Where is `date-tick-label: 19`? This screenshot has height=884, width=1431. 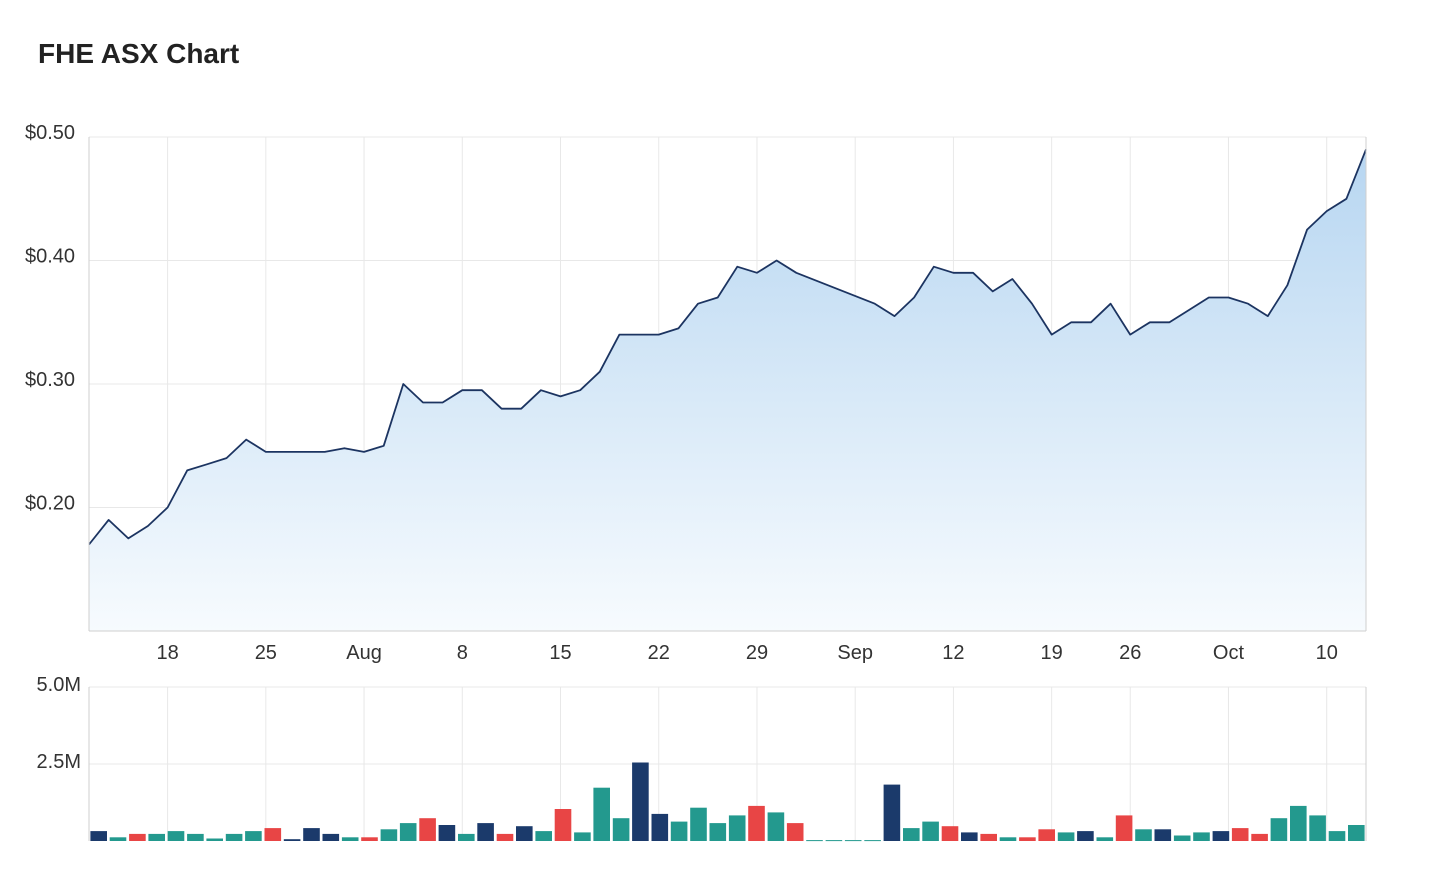 date-tick-label: 19 is located at coordinates (1052, 653).